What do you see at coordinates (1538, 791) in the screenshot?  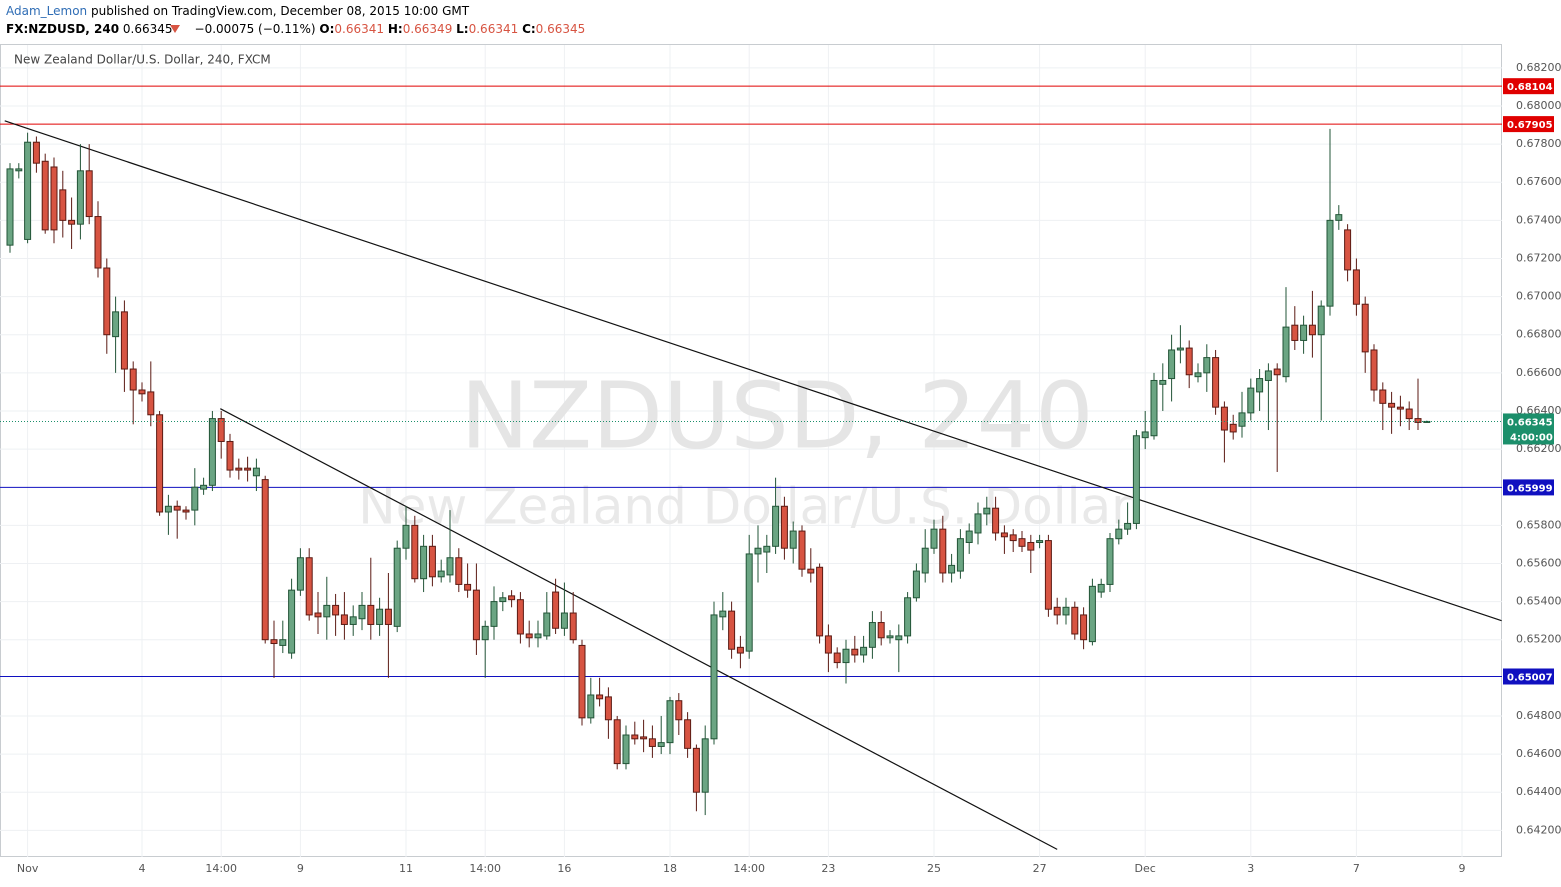 I see `y-tick-label: 0.64400` at bounding box center [1538, 791].